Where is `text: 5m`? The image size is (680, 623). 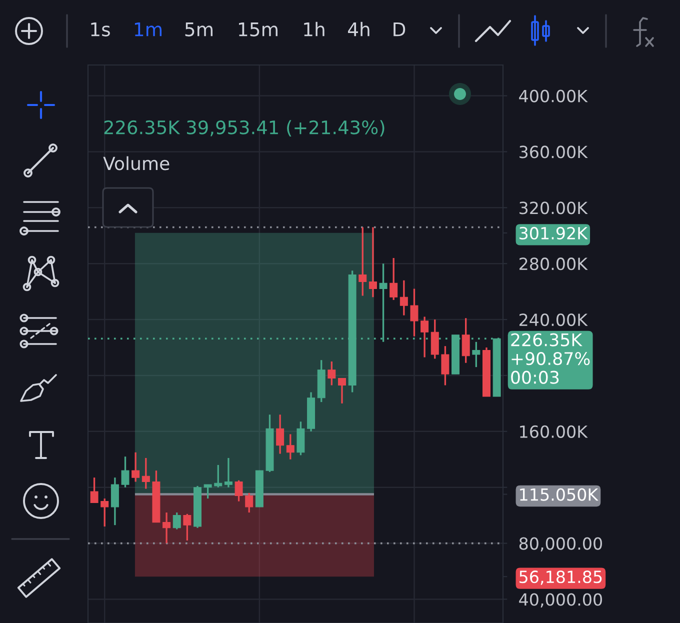 text: 5m is located at coordinates (199, 29).